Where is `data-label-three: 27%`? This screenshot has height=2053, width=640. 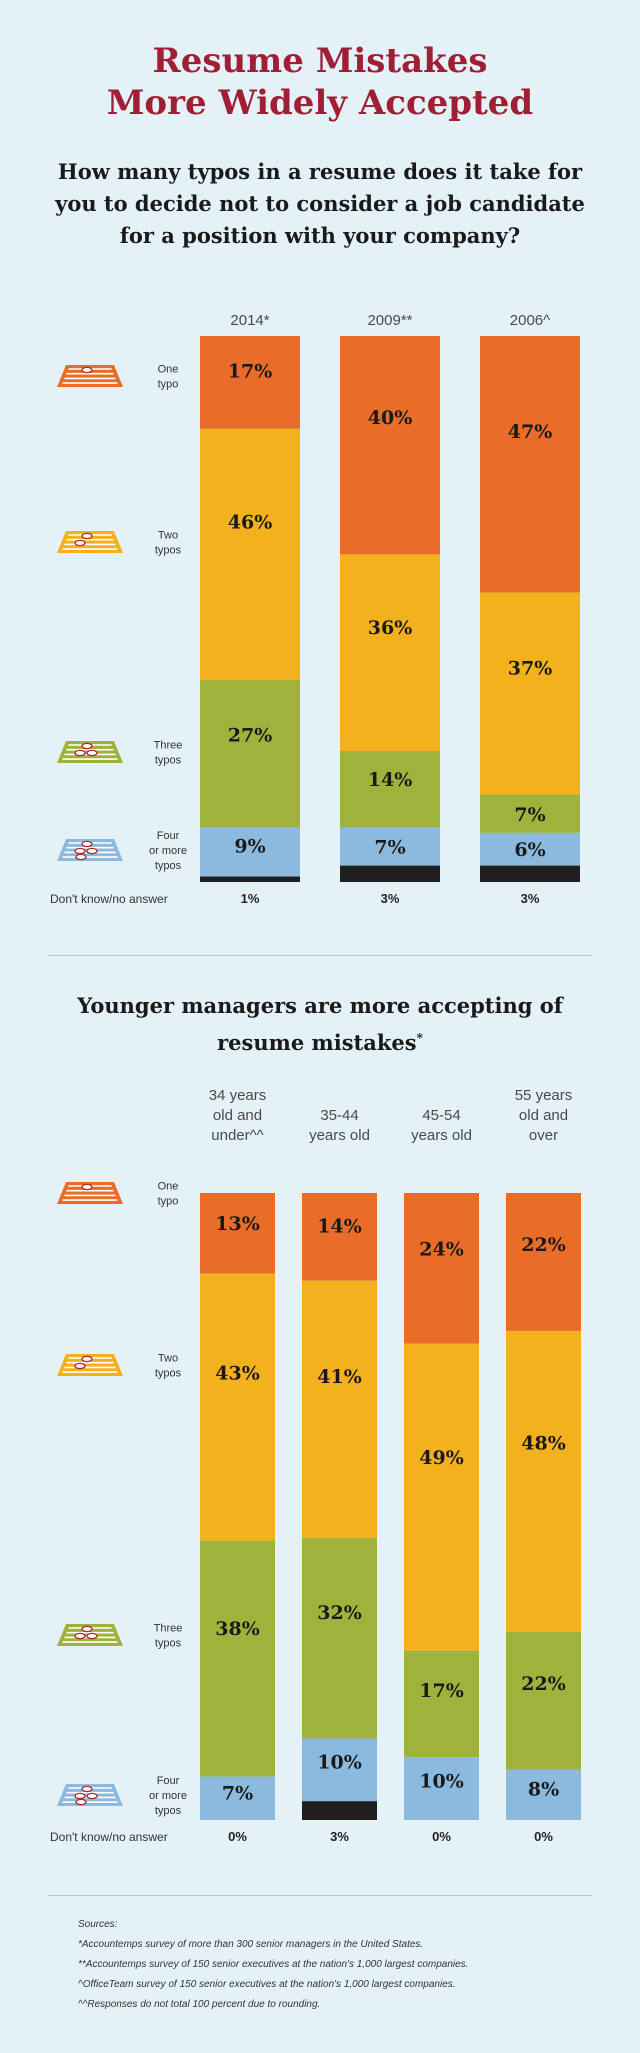 data-label-three: 27% is located at coordinates (250, 736).